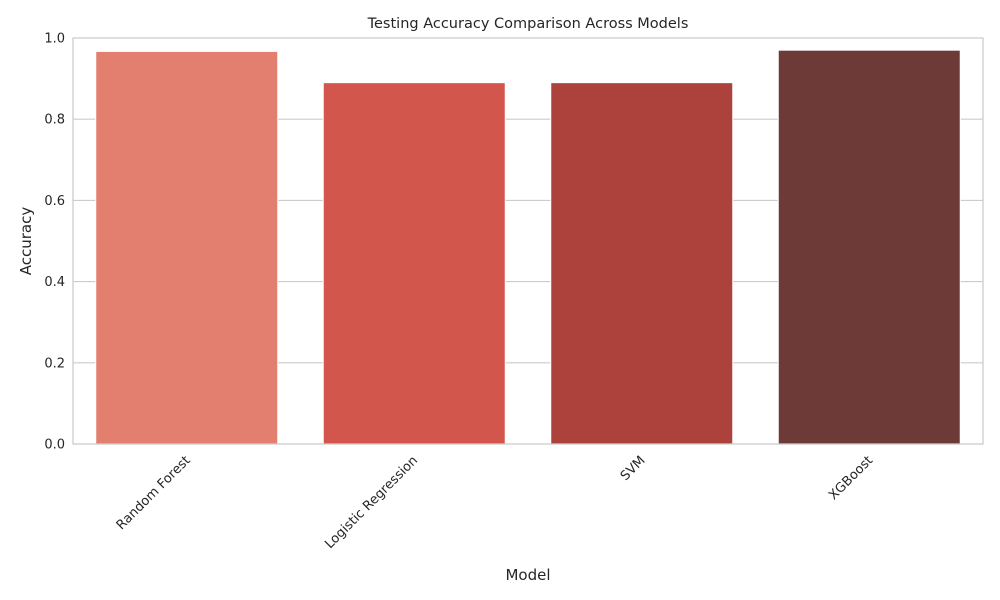 The image size is (1000, 600). I want to click on x-tick-label: Random Forest, so click(154, 493).